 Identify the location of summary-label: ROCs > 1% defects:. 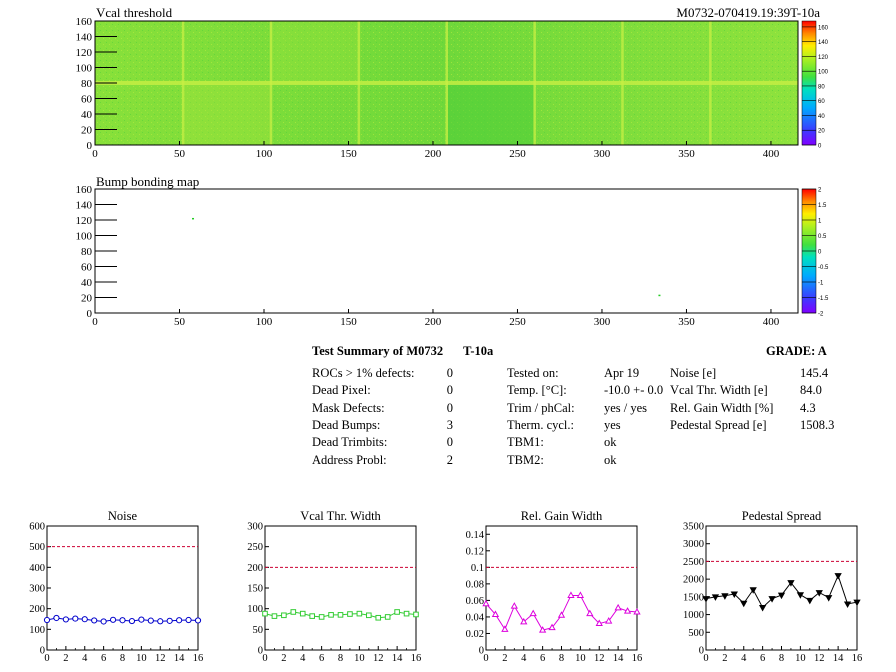
(363, 373).